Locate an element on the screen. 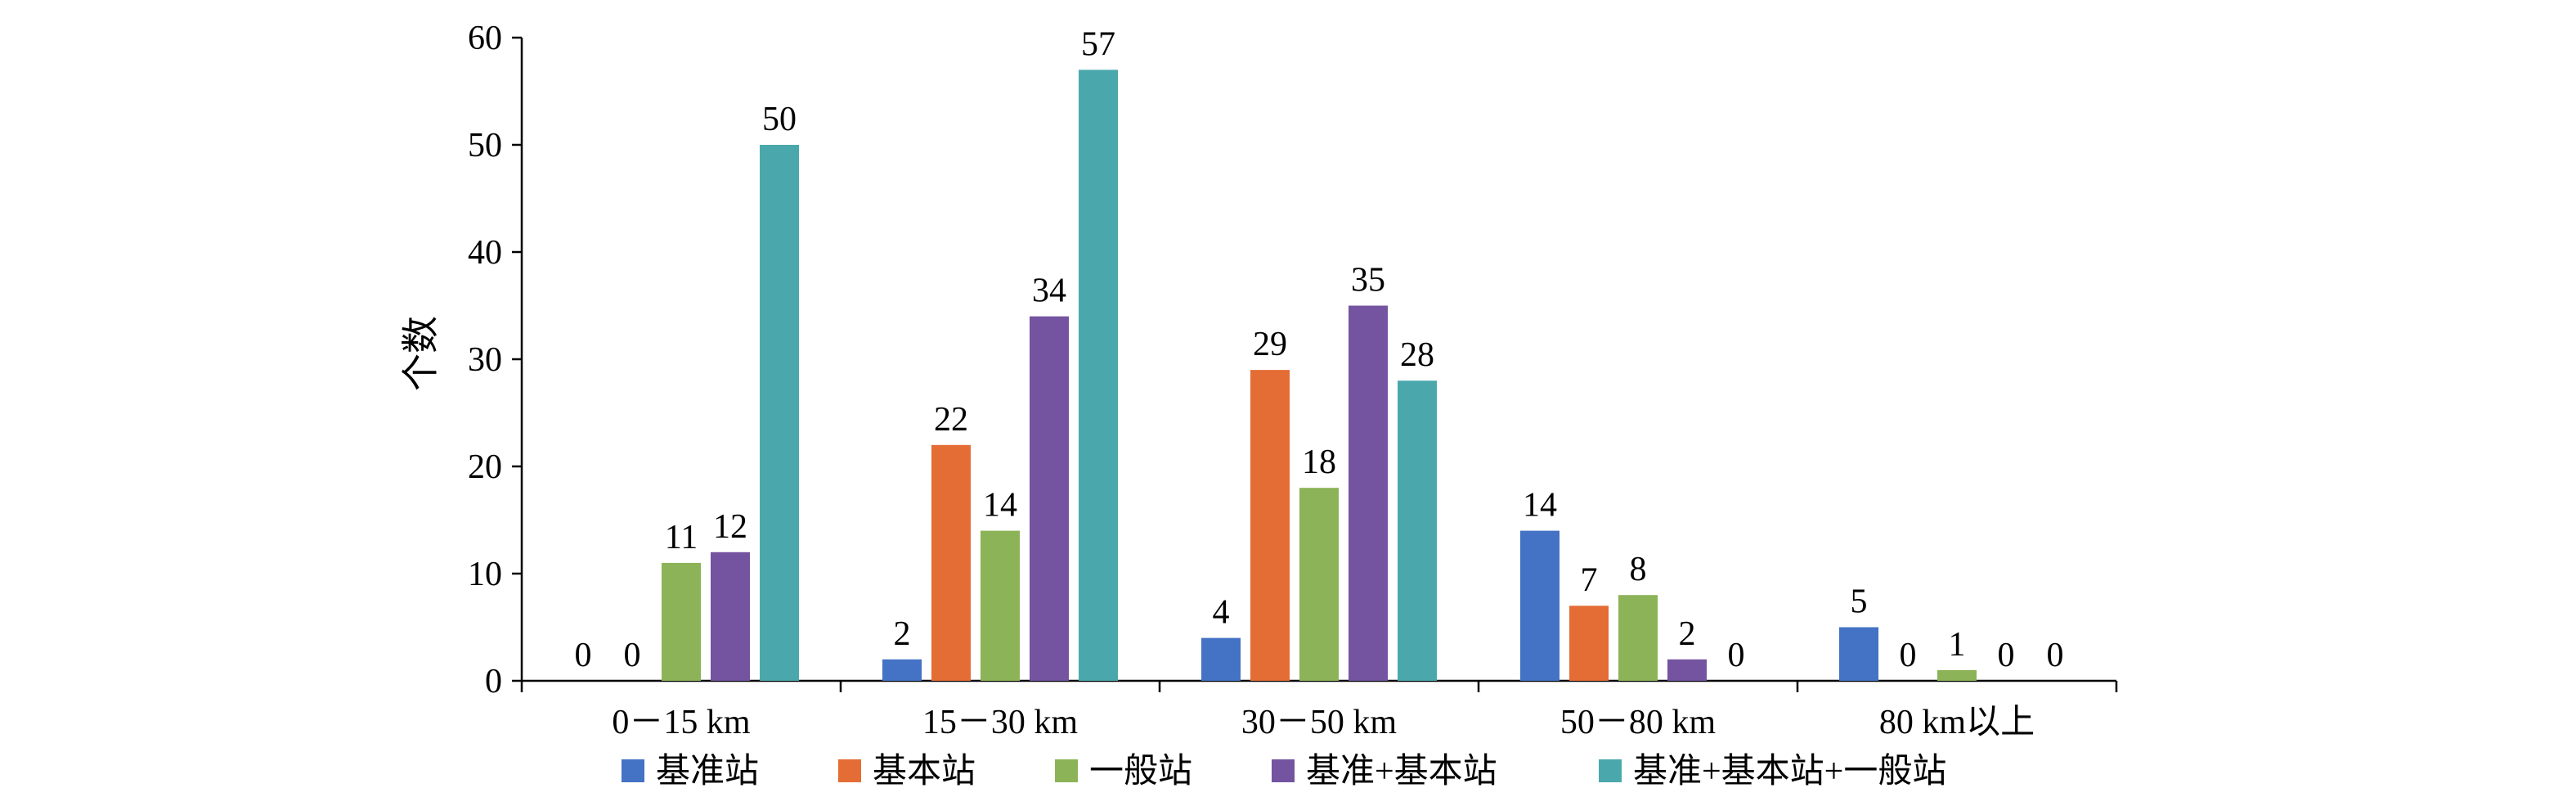 The width and height of the screenshot is (2576, 797). legend-label: 基本站 is located at coordinates (924, 771).